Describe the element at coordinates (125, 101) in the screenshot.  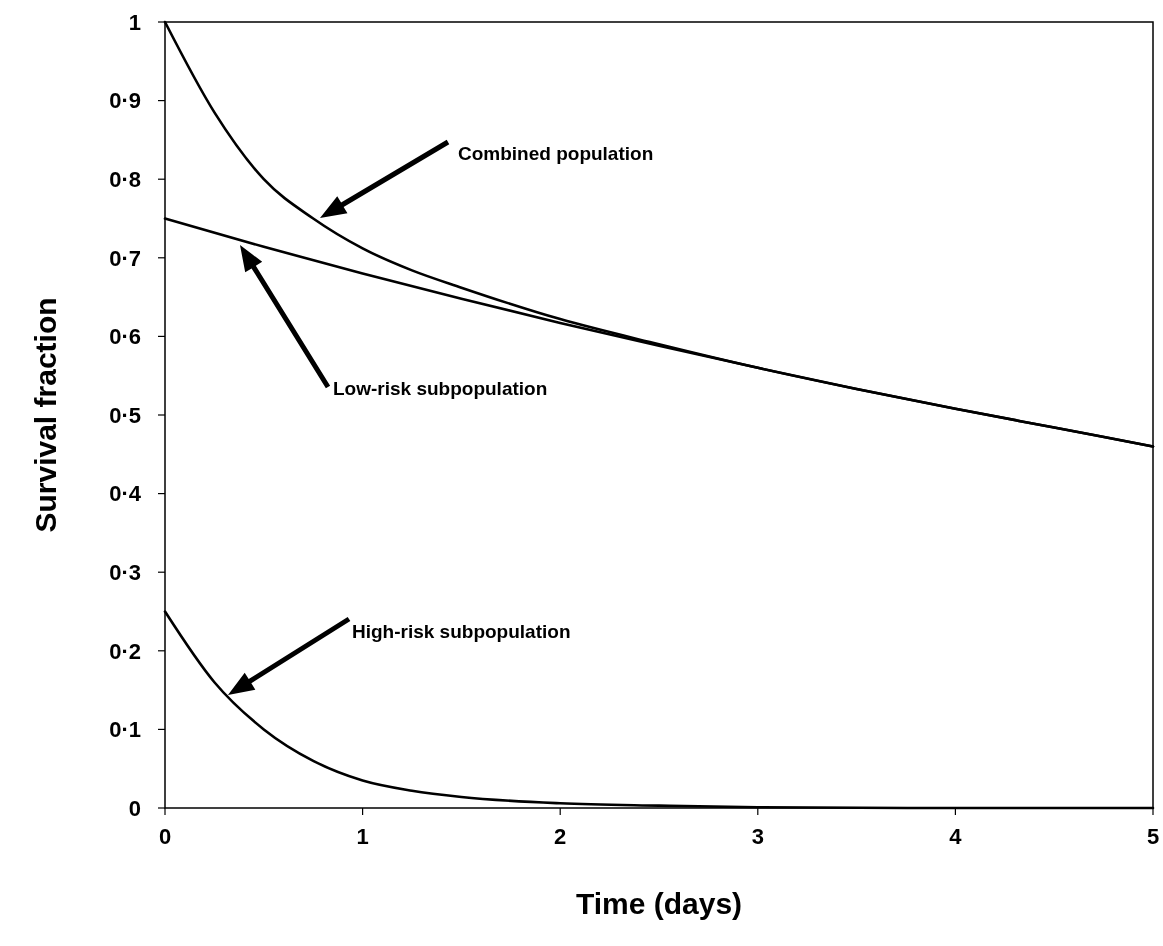
I see `y-tick-label: 0·9` at that location.